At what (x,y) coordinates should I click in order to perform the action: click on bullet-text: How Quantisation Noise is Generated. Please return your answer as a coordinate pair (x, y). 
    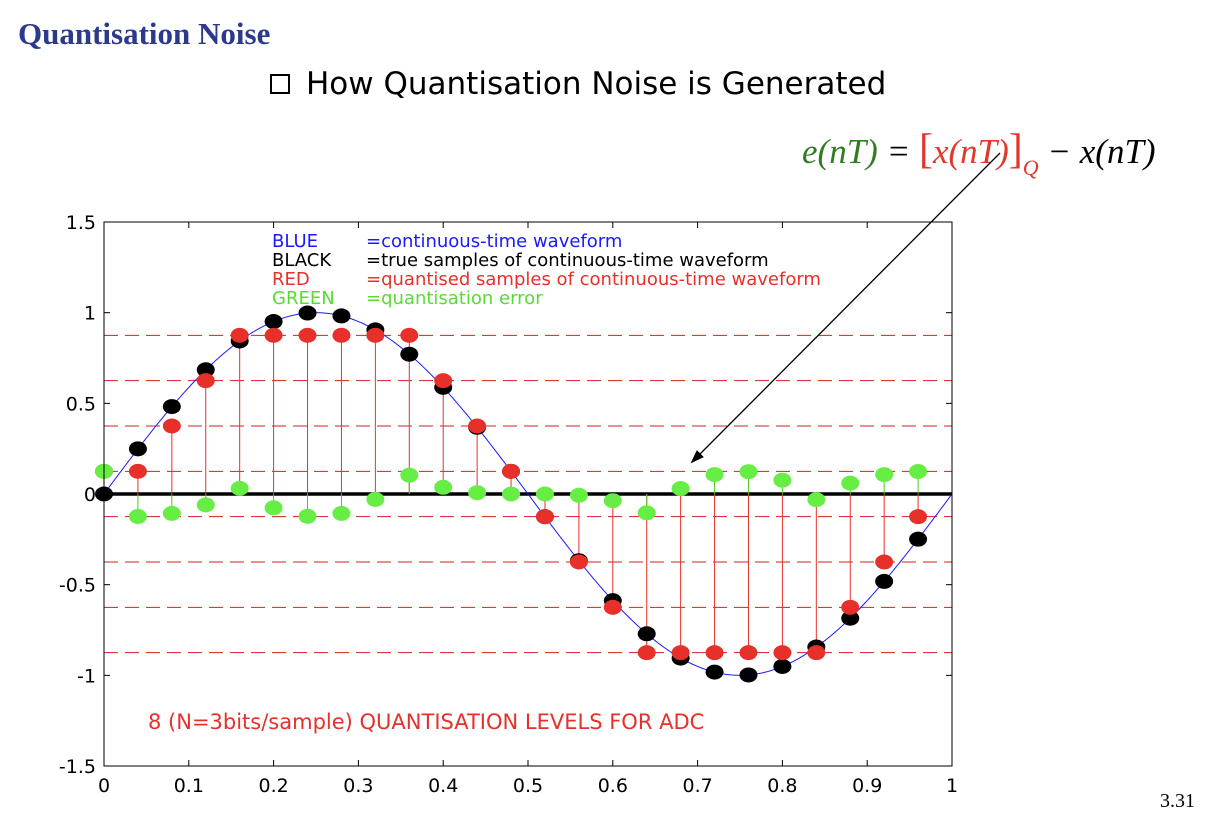
    Looking at the image, I should click on (596, 84).